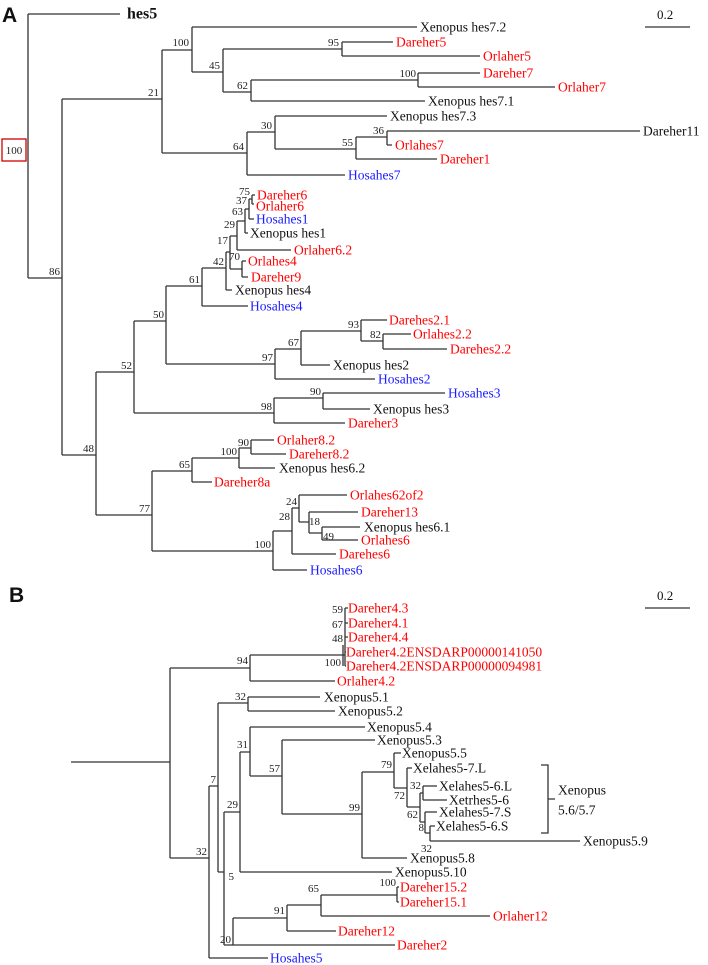  I want to click on bracket-label-line2: 5.6/5.7, so click(577, 810).